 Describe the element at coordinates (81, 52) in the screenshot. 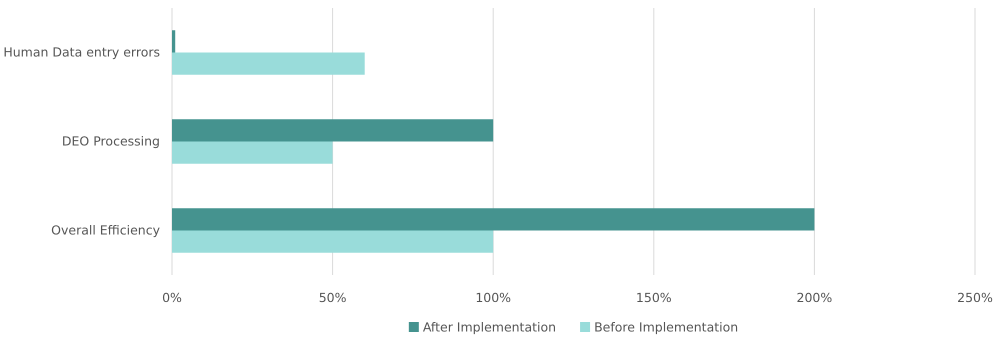

I see `y-tick-label: Human Data entry errors` at that location.